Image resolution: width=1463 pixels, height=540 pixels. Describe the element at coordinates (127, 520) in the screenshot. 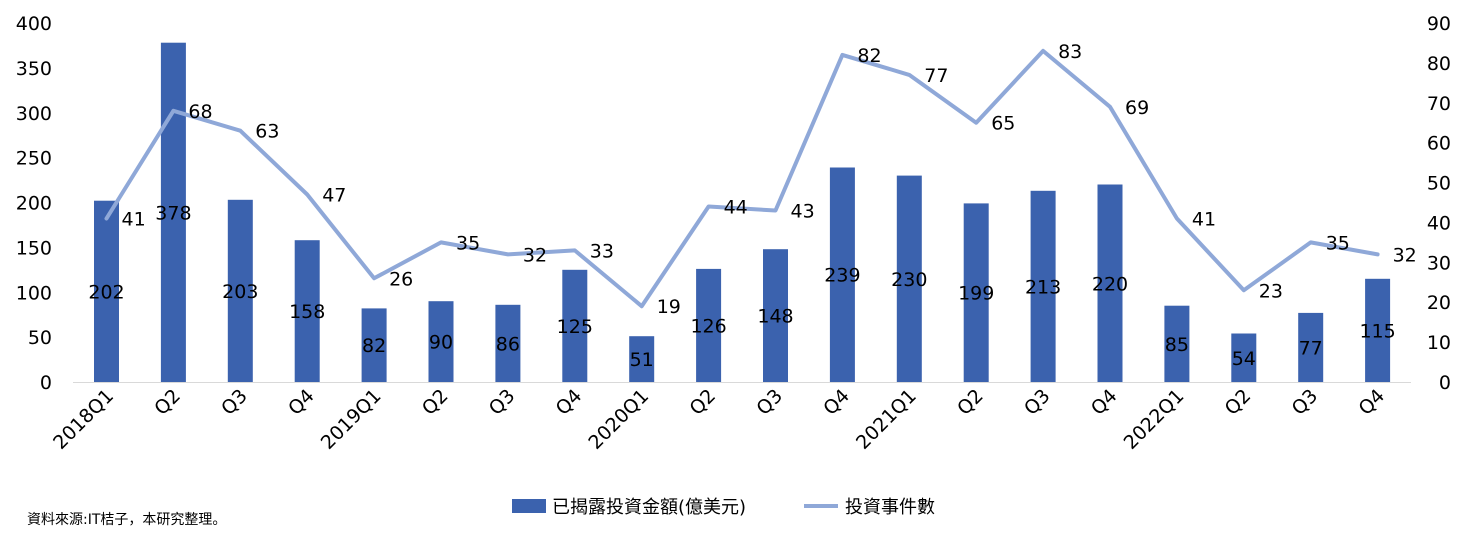

I see `source-note: 資料來源:IT桔子，本研究整理。` at that location.